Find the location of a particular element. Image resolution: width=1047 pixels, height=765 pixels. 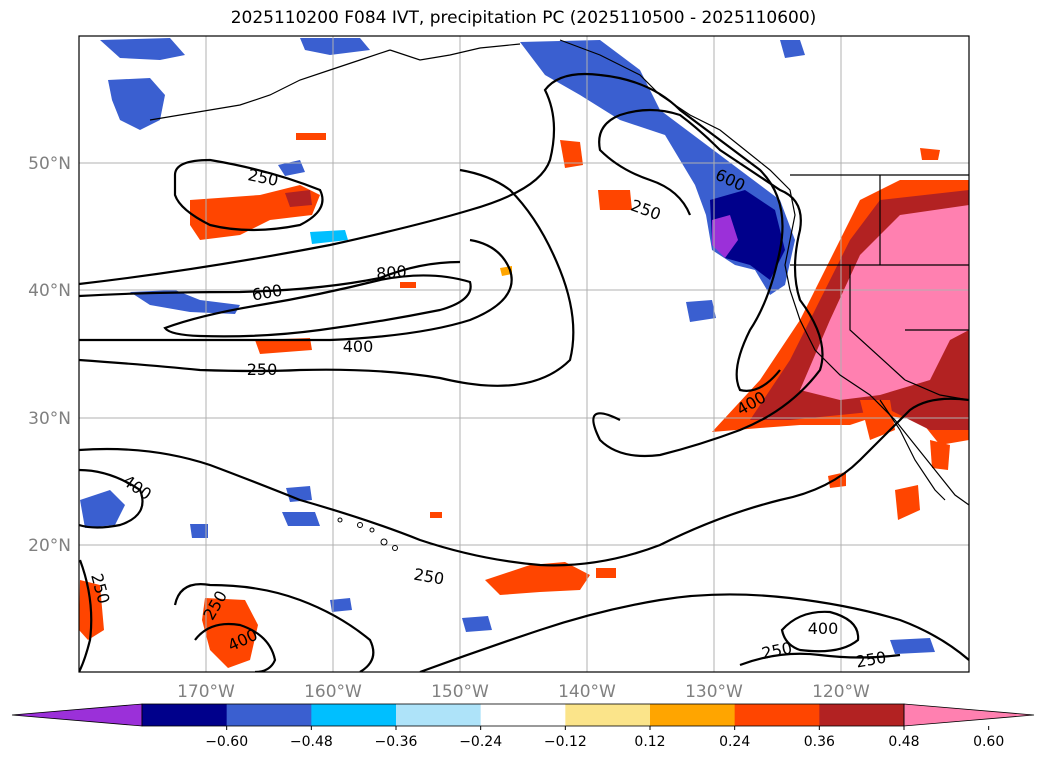

colorbar-tick-label: −0.60 is located at coordinates (226, 742).